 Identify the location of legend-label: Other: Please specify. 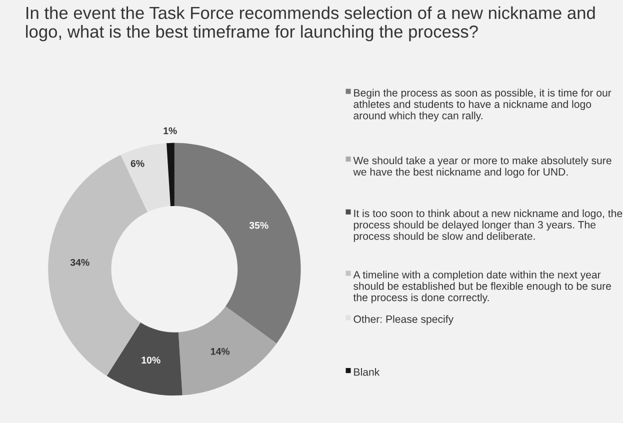
(404, 320).